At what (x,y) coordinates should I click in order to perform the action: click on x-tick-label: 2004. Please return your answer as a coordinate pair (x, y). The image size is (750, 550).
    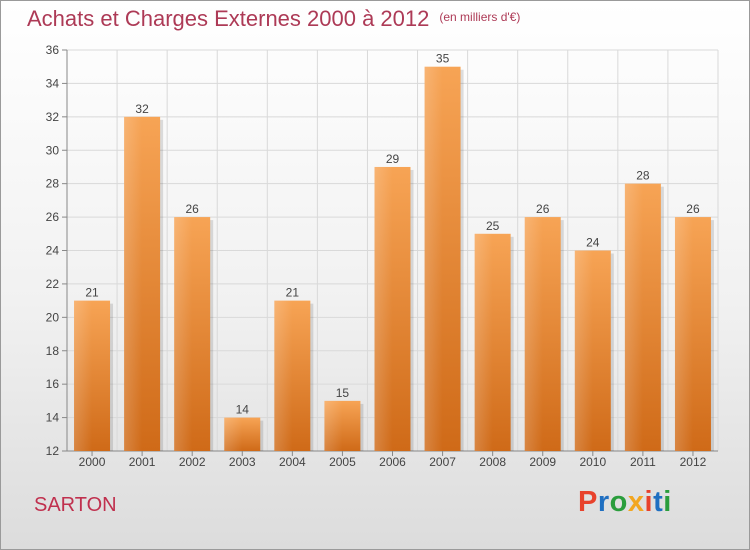
    Looking at the image, I should click on (292, 462).